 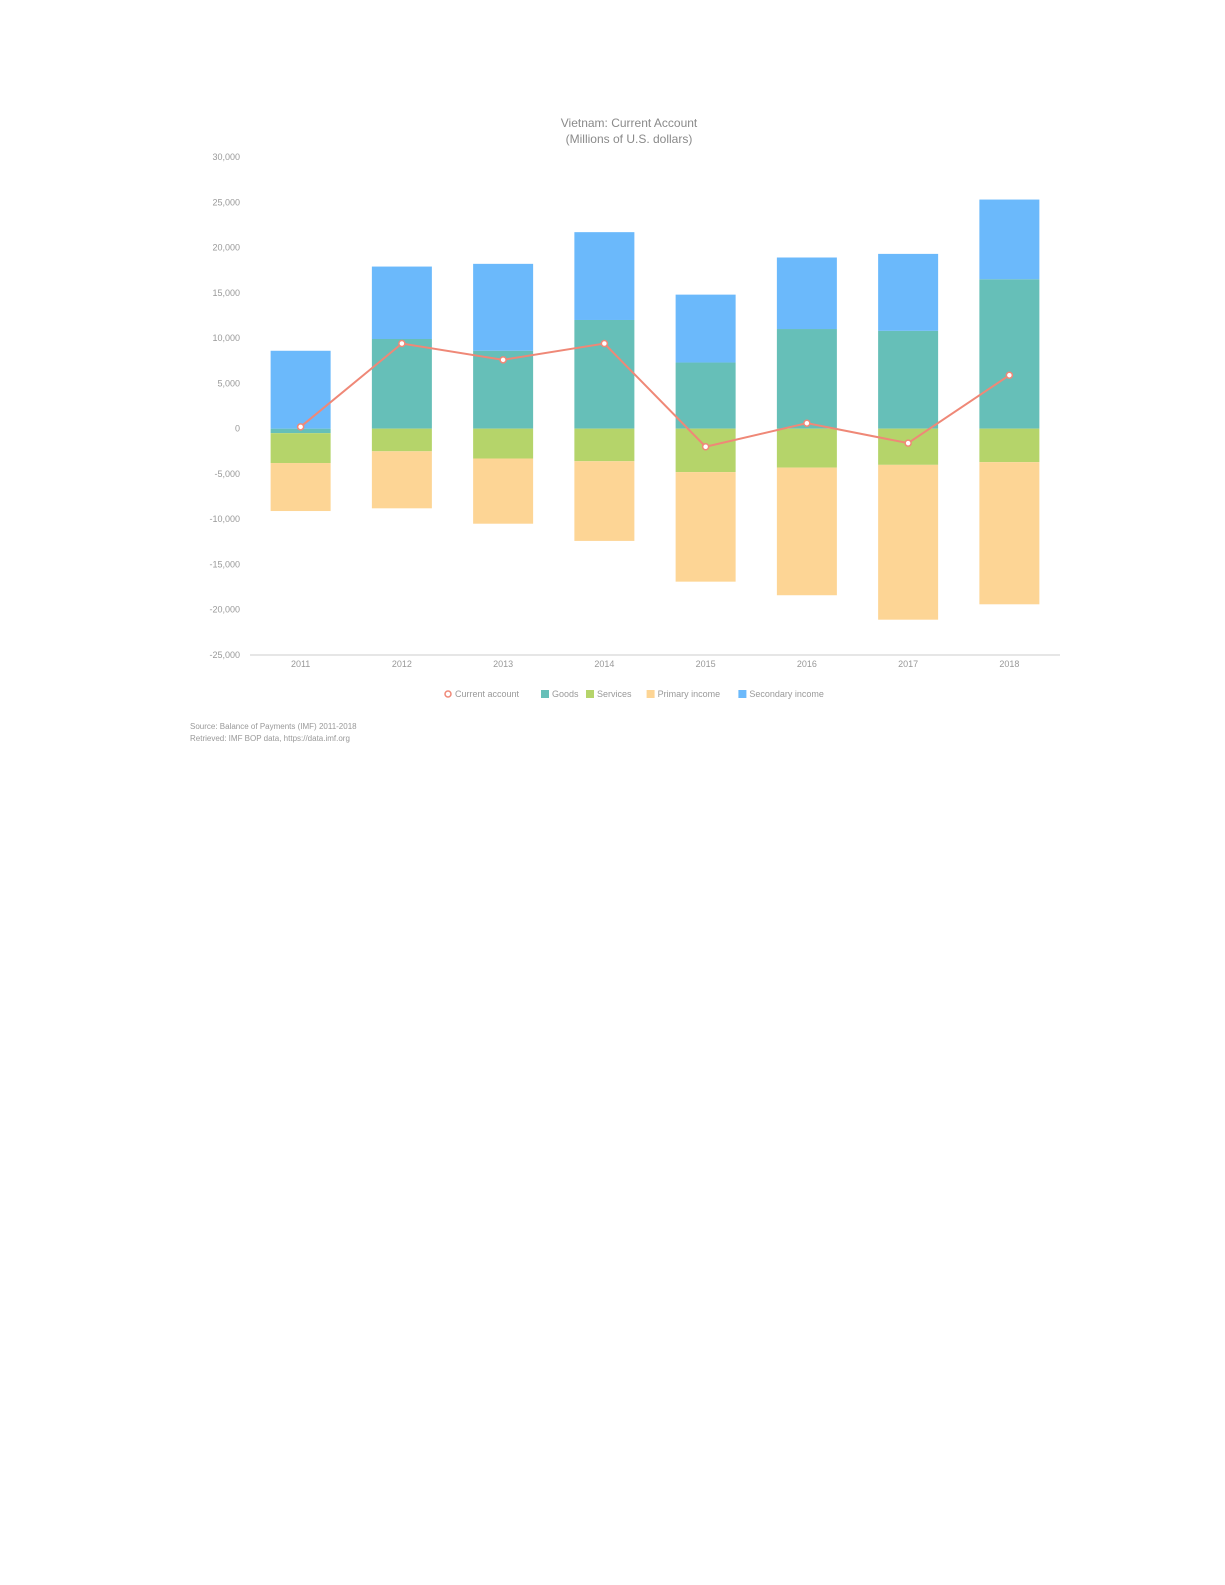 I want to click on x-tick-label: 2016, so click(x=807, y=664).